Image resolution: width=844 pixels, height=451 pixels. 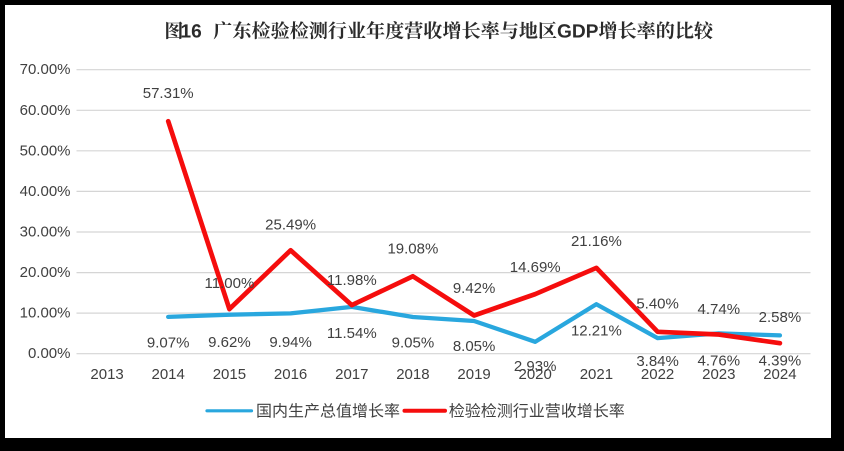 What do you see at coordinates (290, 342) in the screenshot?
I see `svg-text: 9.94%` at bounding box center [290, 342].